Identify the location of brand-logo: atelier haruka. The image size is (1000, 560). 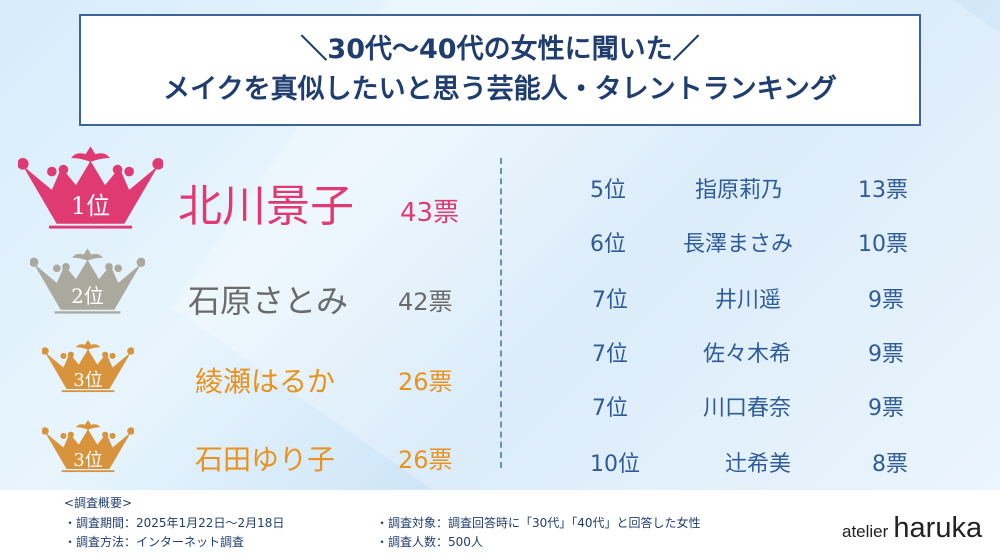
(912, 528).